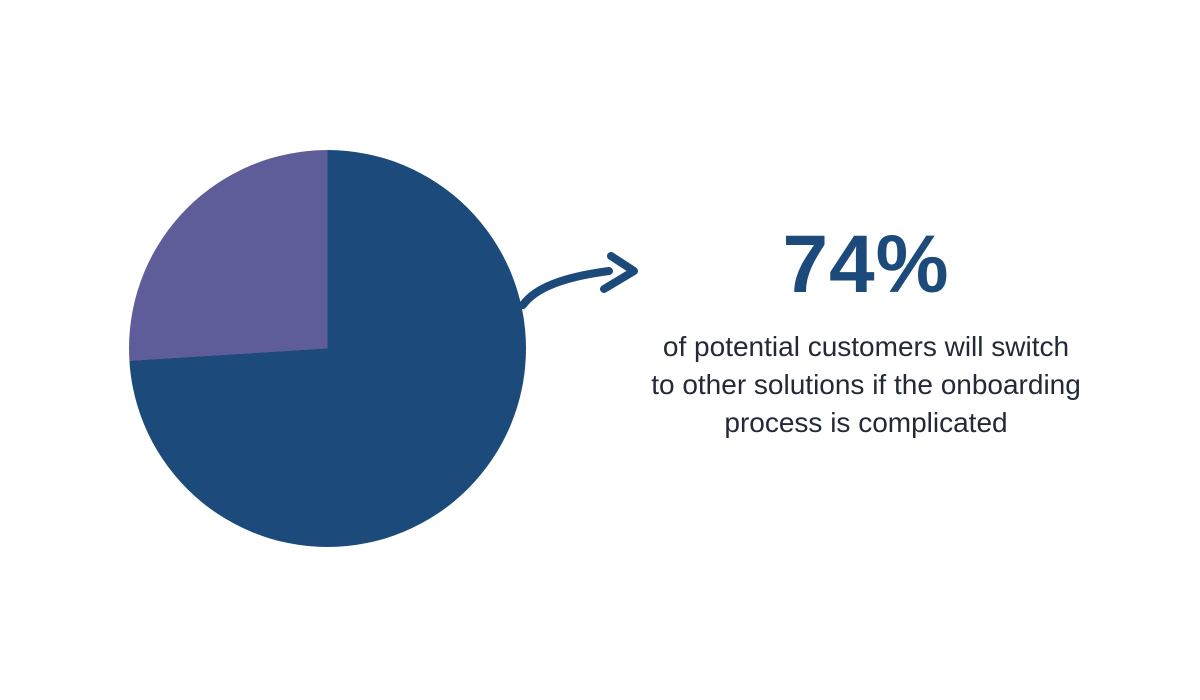 The height and width of the screenshot is (700, 1200). I want to click on stat-value: 74%, so click(866, 264).